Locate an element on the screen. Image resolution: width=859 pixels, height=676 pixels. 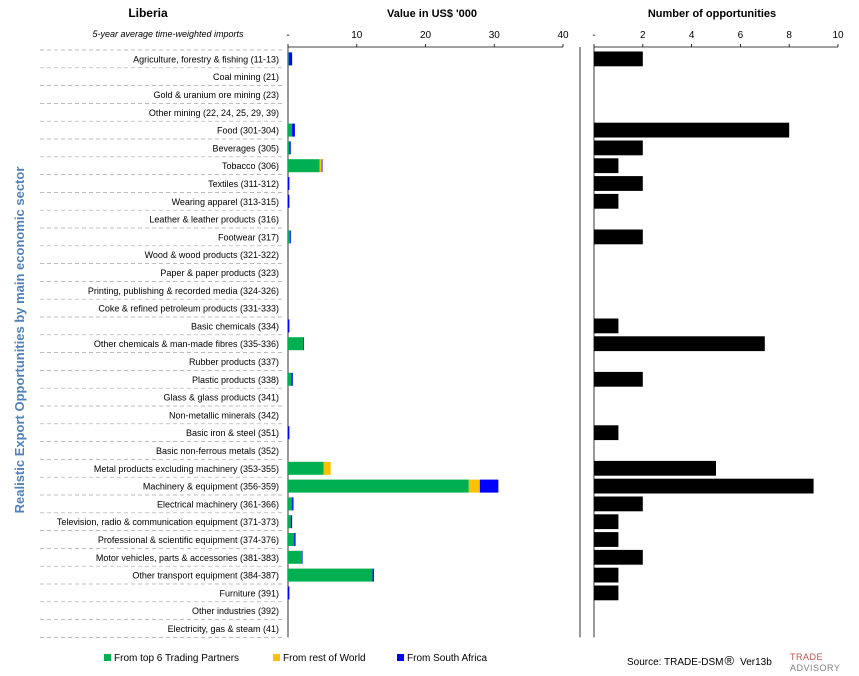
count-chart-title: Number of opportunities is located at coordinates (712, 14).